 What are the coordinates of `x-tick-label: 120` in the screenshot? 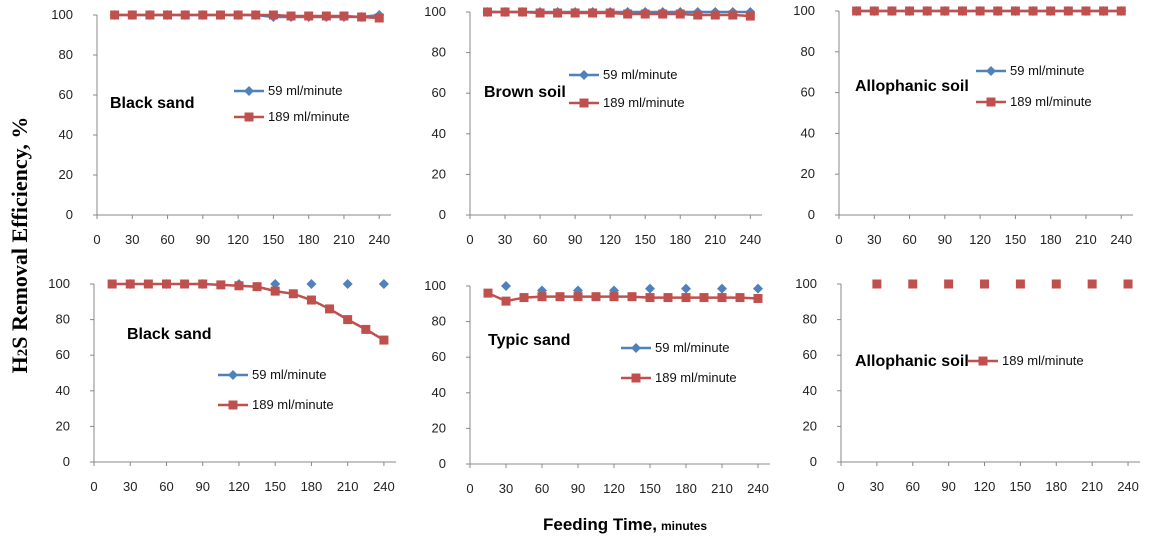 It's located at (238, 239).